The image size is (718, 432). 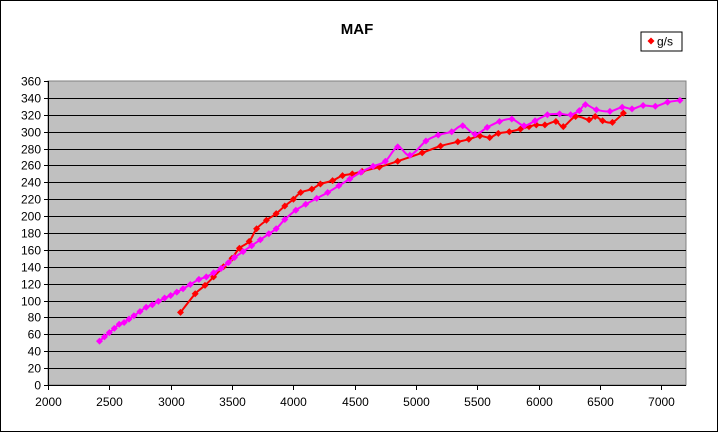 I want to click on y-tick-label: 0, so click(x=37, y=386).